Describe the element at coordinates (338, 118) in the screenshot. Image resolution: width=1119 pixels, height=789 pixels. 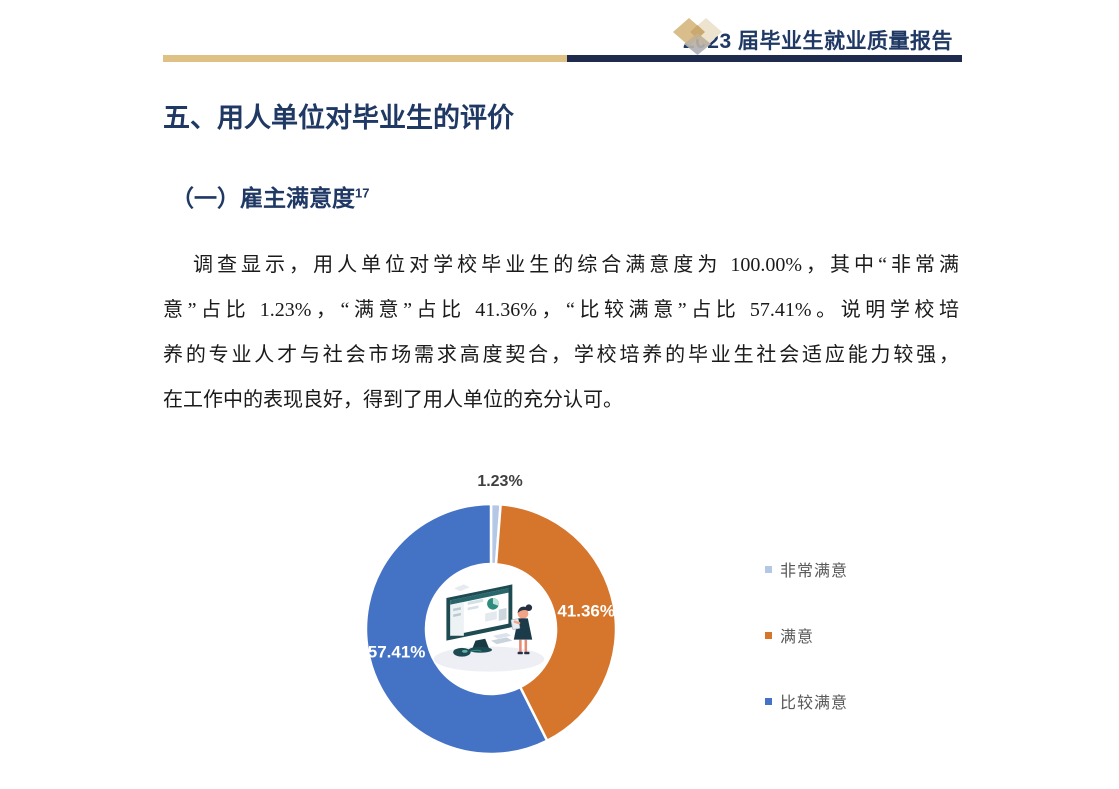
I see `section-heading: 五、用人单位对毕业生的评价` at that location.